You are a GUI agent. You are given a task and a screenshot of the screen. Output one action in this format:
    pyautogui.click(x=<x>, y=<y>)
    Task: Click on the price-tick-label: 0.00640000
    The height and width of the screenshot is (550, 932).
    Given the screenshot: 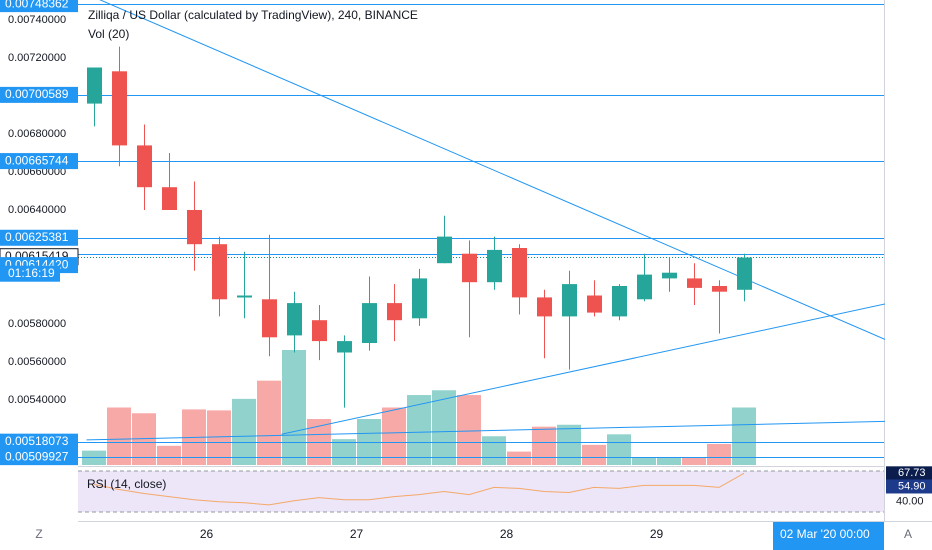 What is the action you would take?
    pyautogui.click(x=37, y=210)
    